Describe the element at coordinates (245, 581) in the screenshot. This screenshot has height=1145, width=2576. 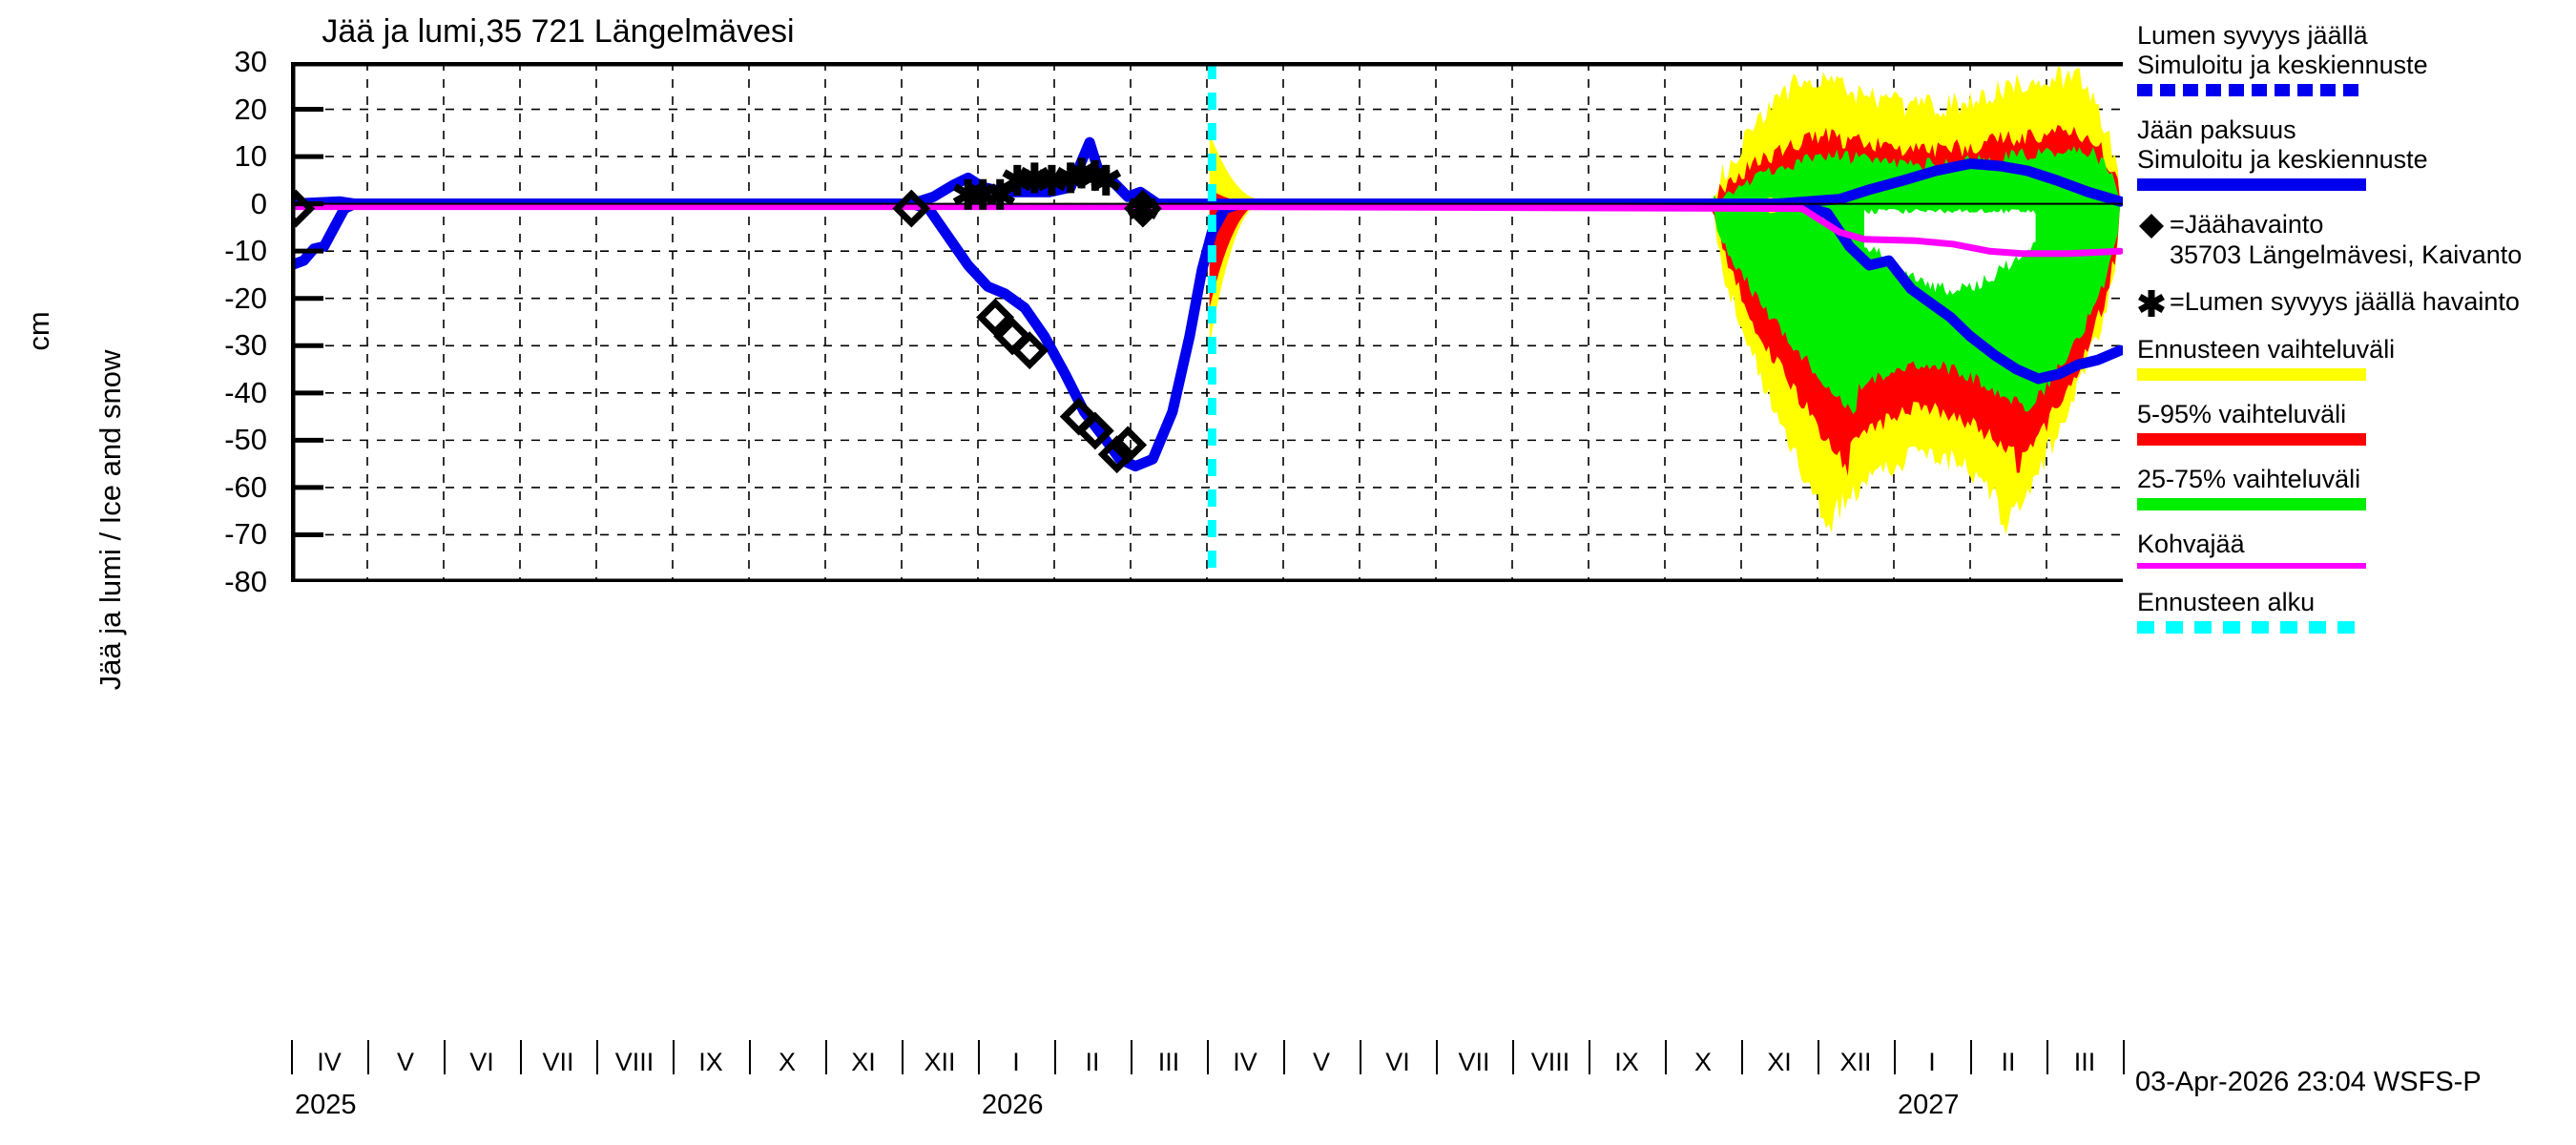
I see `y-tick-label: -80` at that location.